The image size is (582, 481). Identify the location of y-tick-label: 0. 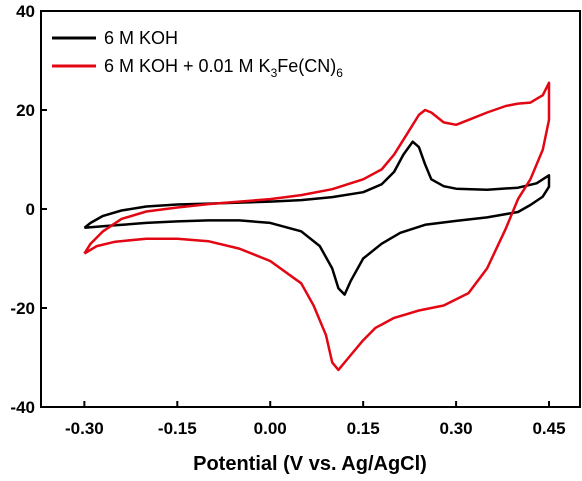
(30, 209).